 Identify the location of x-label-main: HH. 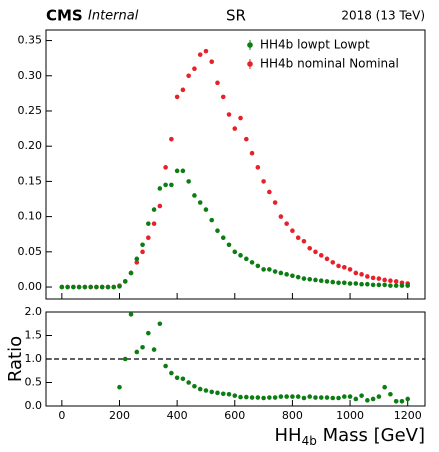
(288, 435).